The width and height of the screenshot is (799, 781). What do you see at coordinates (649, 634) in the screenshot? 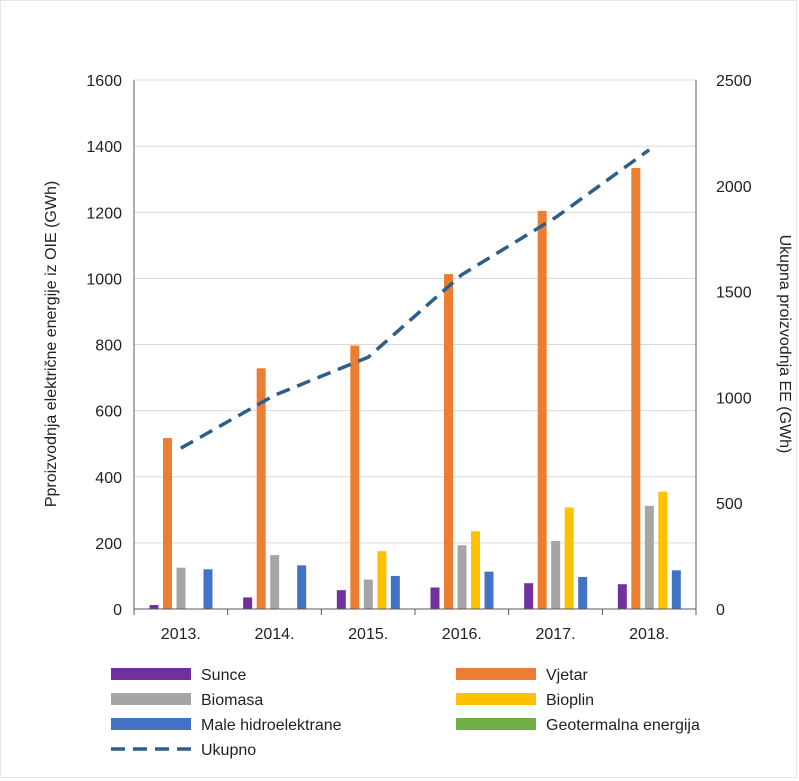
I see `x-tick-label: 2018.` at bounding box center [649, 634].